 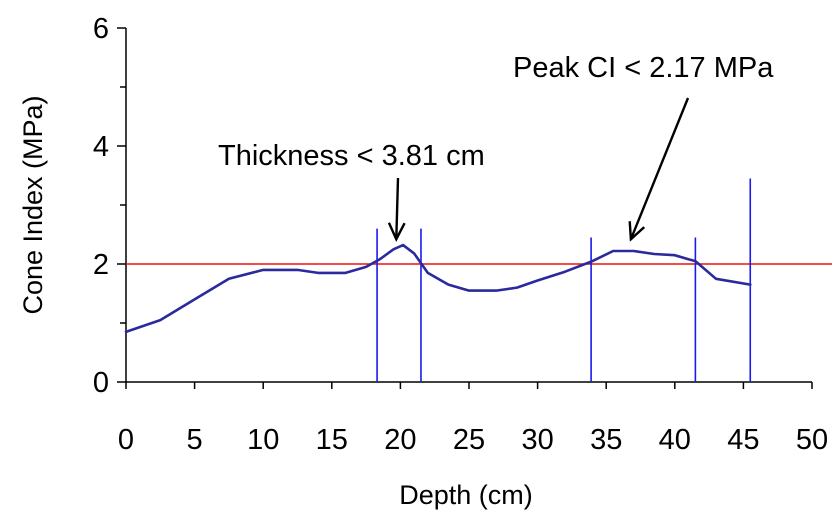 What do you see at coordinates (126, 440) in the screenshot?
I see `x-tick-label: 0` at bounding box center [126, 440].